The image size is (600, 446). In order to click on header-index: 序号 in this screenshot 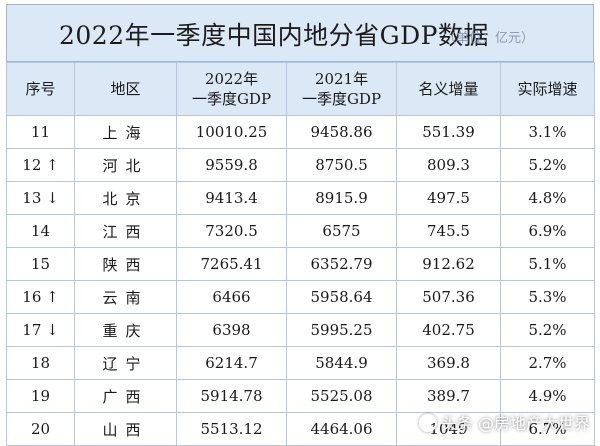, I will do `click(40, 89)`.